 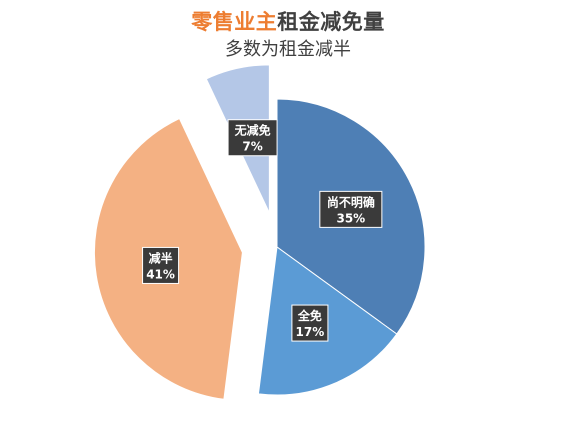 I want to click on slice-label: 减半, so click(x=161, y=257).